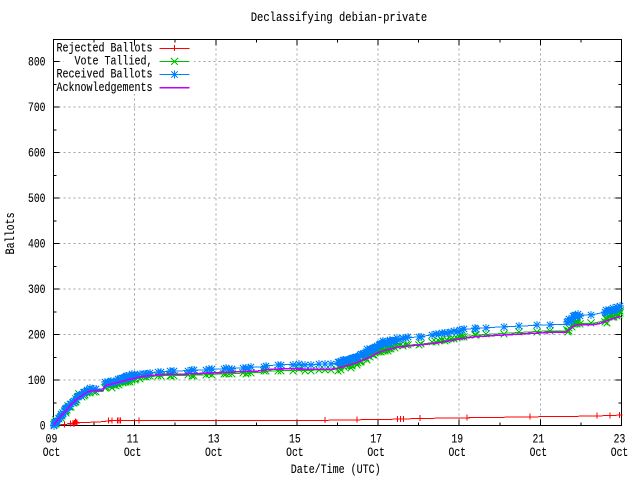 This screenshot has width=640, height=480. I want to click on svg-text: 19, so click(457, 439).